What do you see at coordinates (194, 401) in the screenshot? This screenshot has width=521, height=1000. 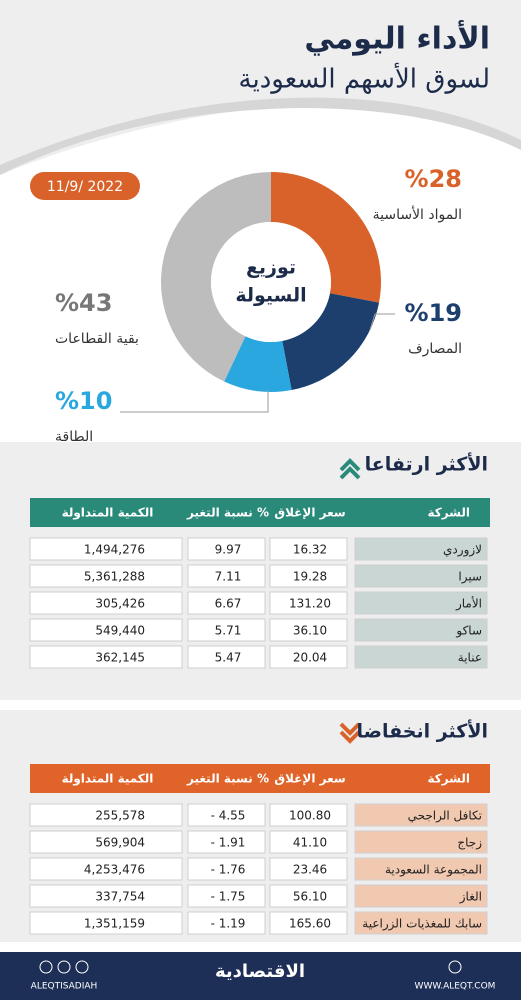 I see `leader-line` at bounding box center [194, 401].